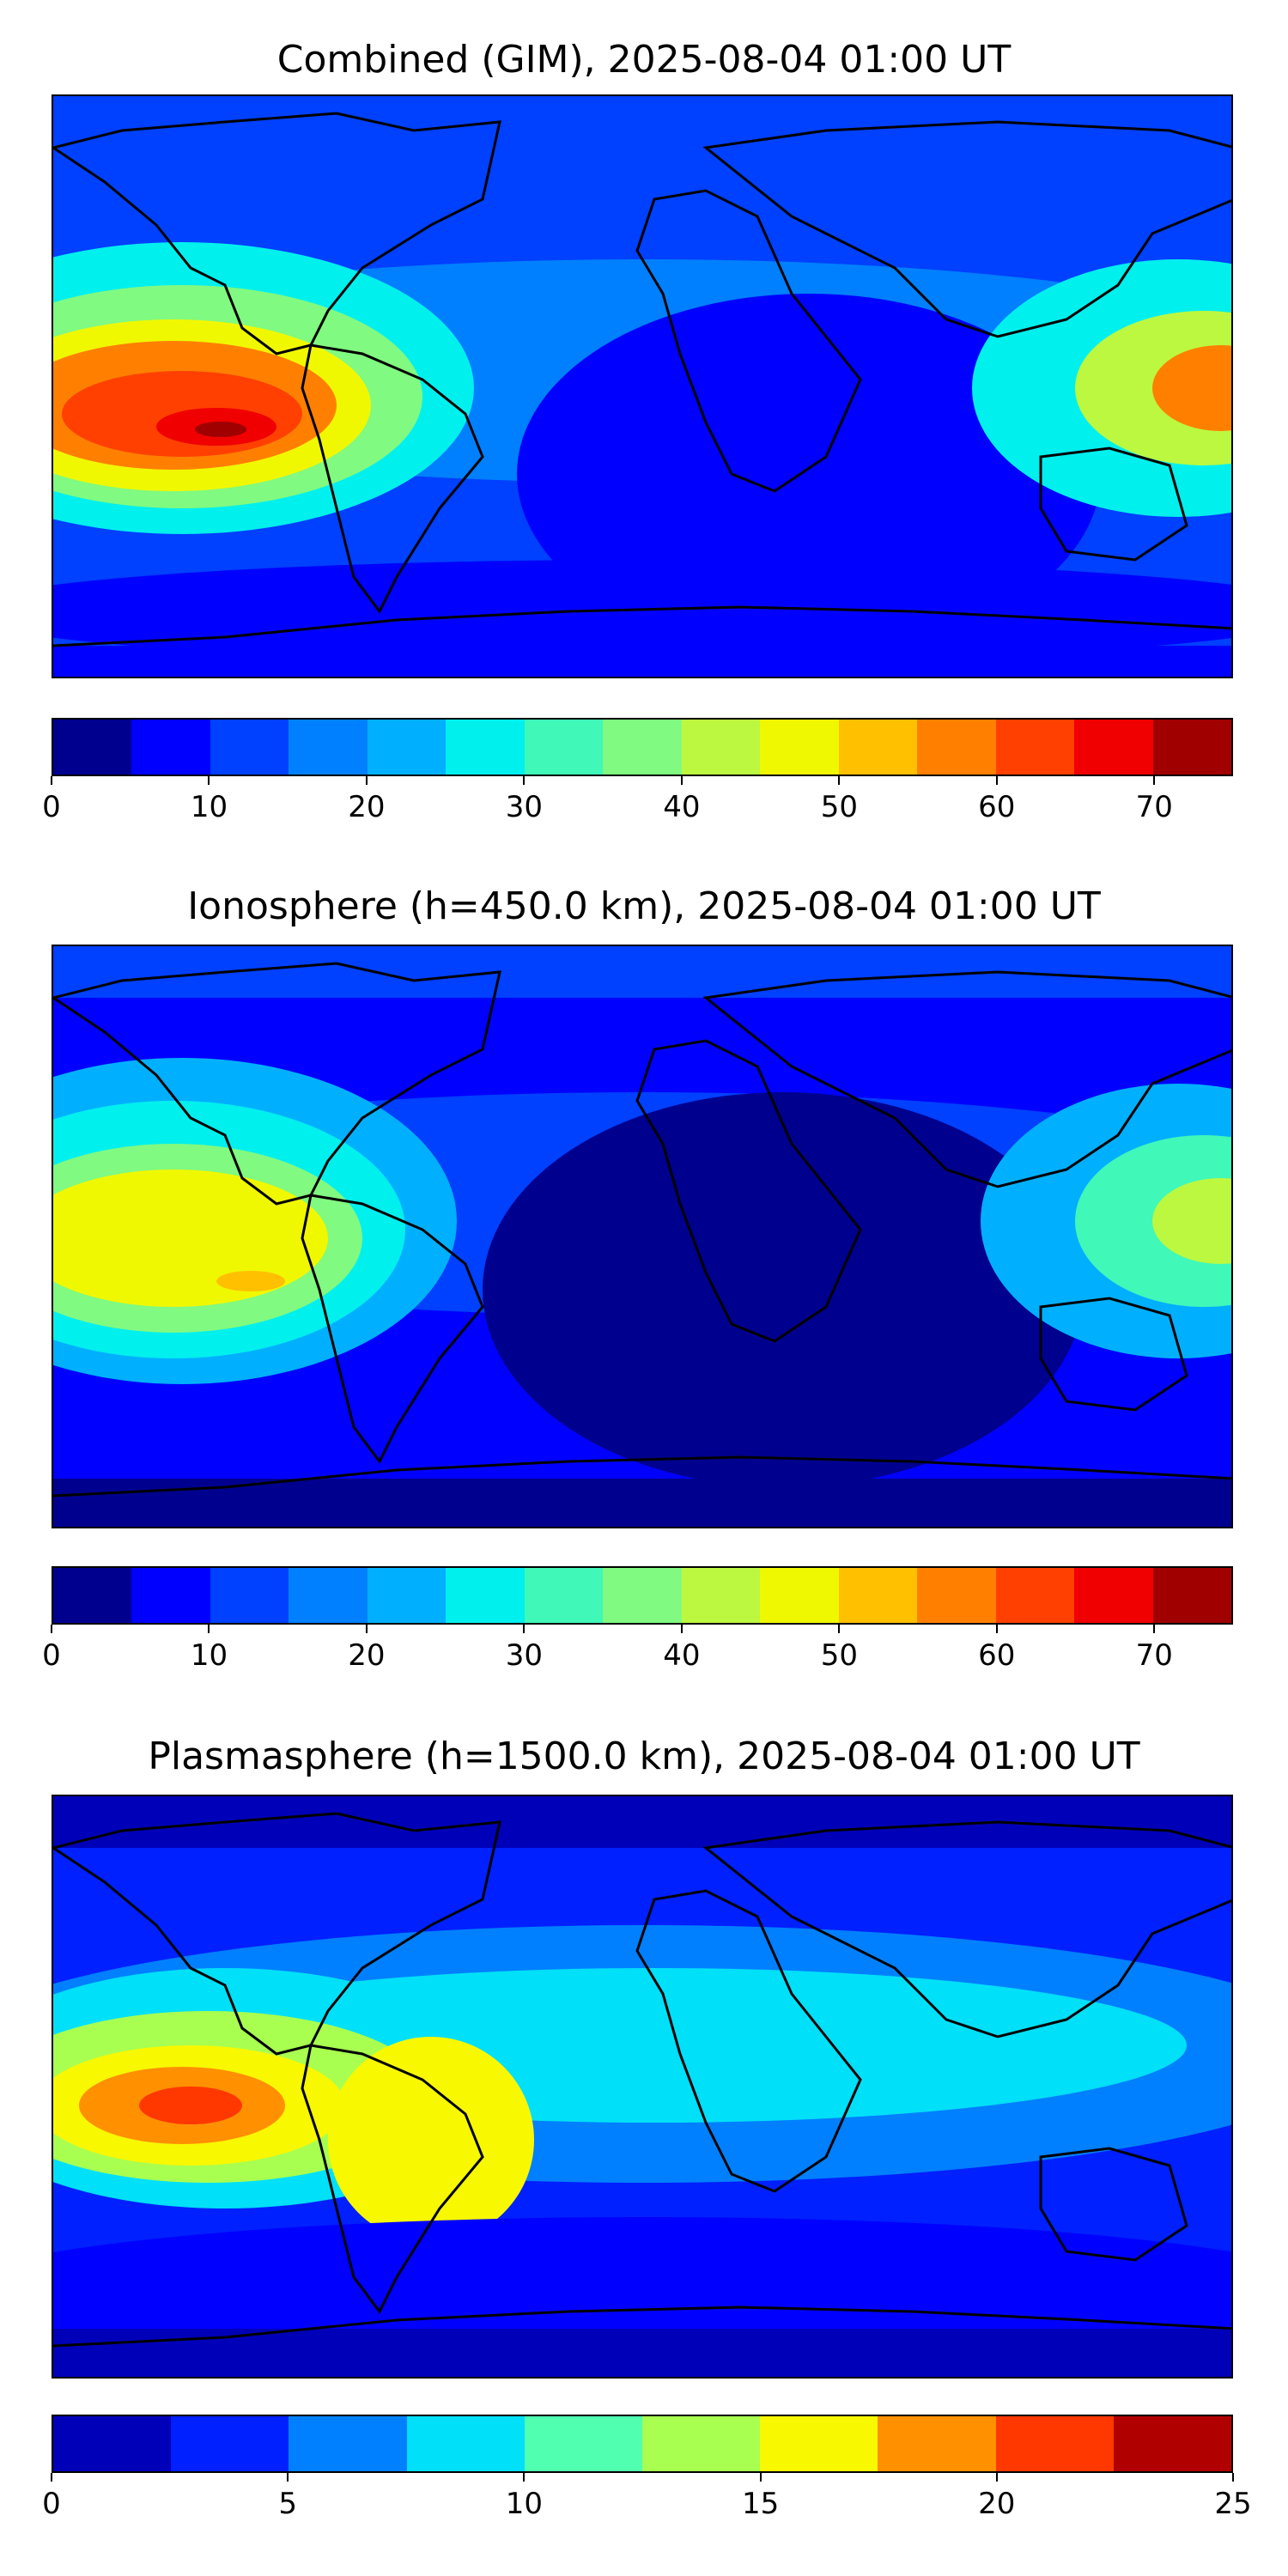 Image resolution: width=1288 pixels, height=2576 pixels. Describe the element at coordinates (642, 2444) in the screenshot. I see `colorbar-plasmasphere` at that location.